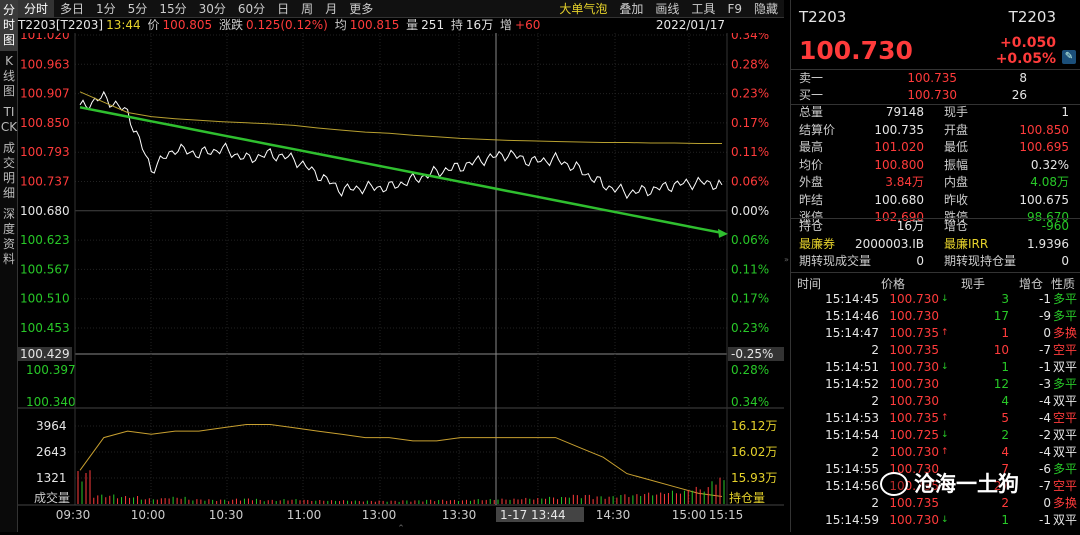 The width and height of the screenshot is (1080, 535). I want to click on trade-list-header: 时间 价格 现手 增仓 性质, so click(935, 284).